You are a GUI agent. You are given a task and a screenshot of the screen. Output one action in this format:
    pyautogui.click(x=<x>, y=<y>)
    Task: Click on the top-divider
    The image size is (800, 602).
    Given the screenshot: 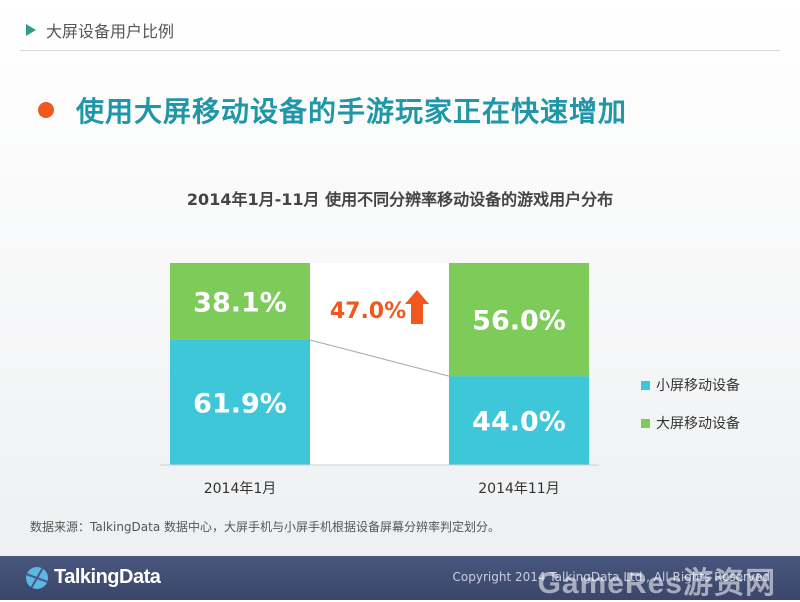 What is the action you would take?
    pyautogui.click(x=400, y=50)
    